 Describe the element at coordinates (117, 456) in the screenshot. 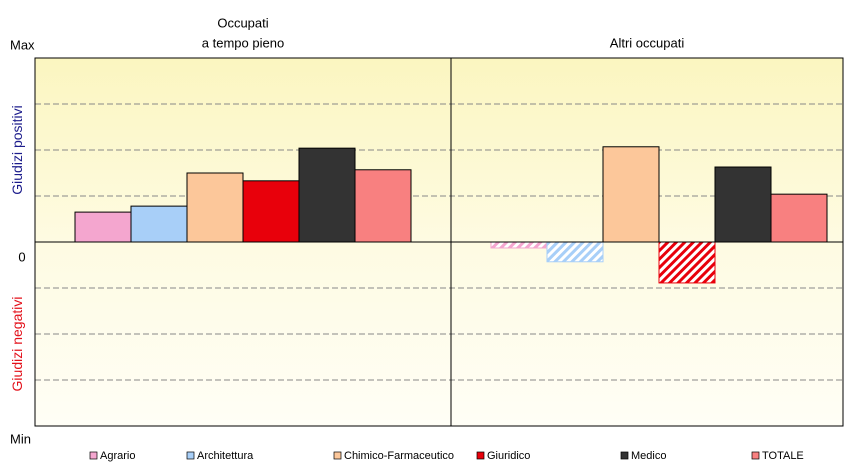

I see `legend-label: Agrario` at that location.